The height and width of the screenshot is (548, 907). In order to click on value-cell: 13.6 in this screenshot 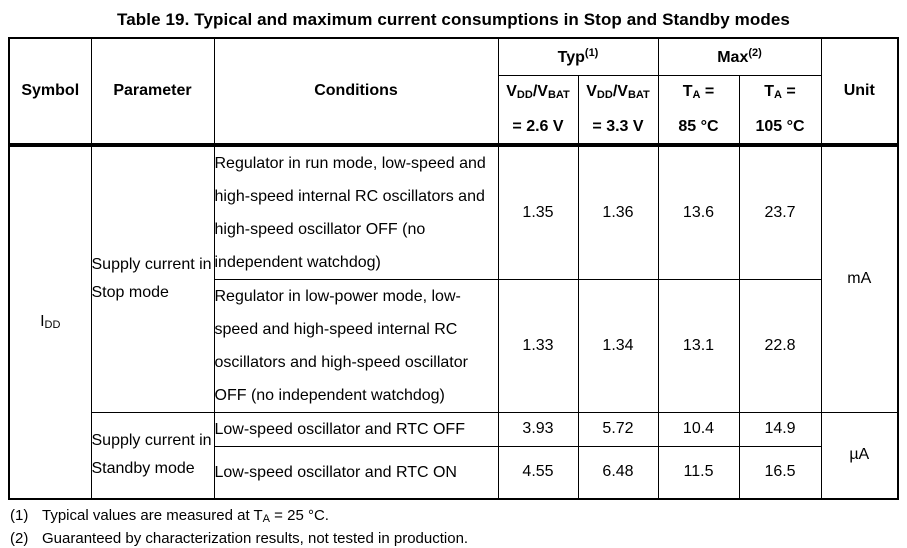, I will do `click(698, 212)`.